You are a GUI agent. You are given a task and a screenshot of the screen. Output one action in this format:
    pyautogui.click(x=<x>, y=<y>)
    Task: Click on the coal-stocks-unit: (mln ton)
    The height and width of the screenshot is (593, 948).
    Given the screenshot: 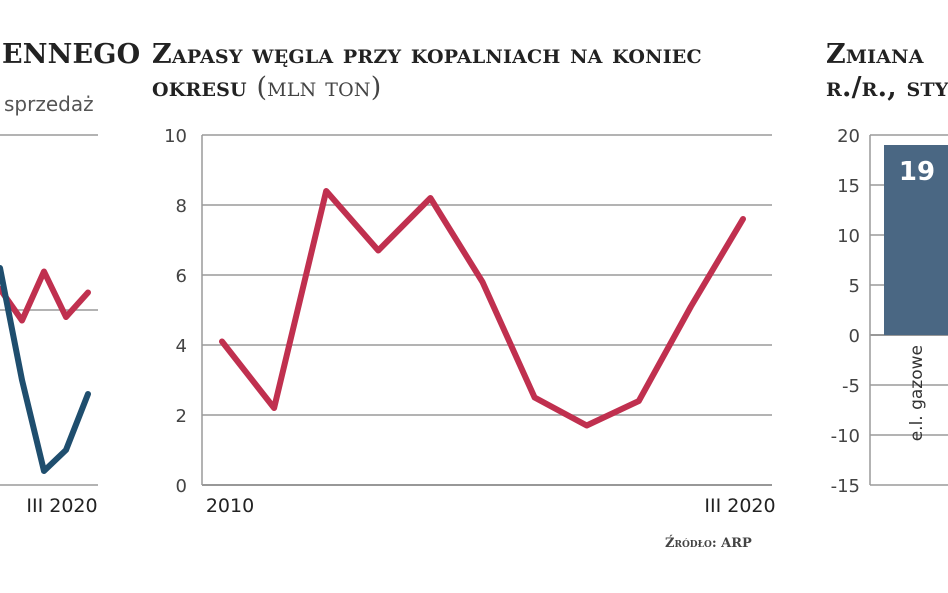 What is the action you would take?
    pyautogui.click(x=319, y=87)
    